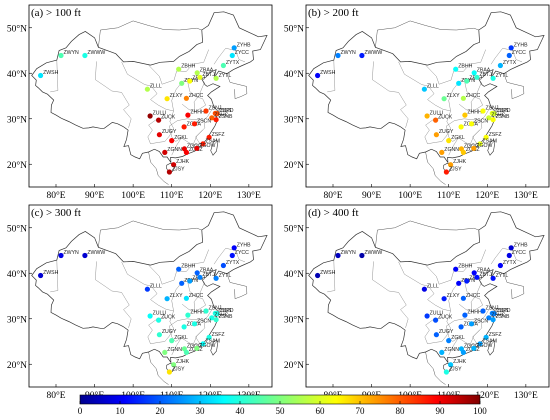  Describe the element at coordinates (17, 28) in the screenshot. I see `lat-tick-label: 50°N` at that location.